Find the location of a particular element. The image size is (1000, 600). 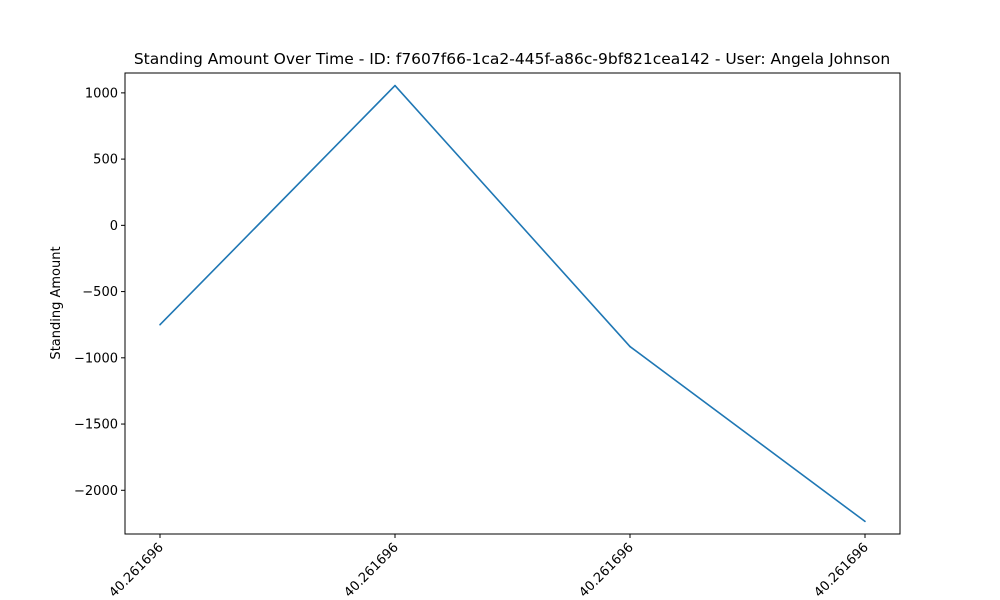

x-axis-ticks: 40.261696 40.261696 40.261696 40.261696 is located at coordinates (489, 567).